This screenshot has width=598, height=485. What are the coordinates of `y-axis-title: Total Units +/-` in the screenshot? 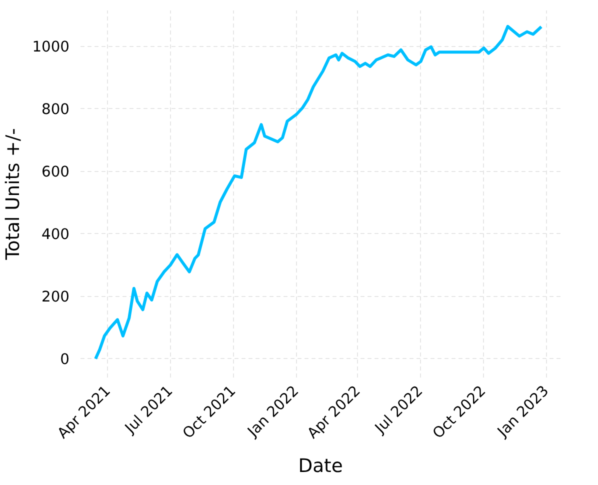 It's located at (13, 194).